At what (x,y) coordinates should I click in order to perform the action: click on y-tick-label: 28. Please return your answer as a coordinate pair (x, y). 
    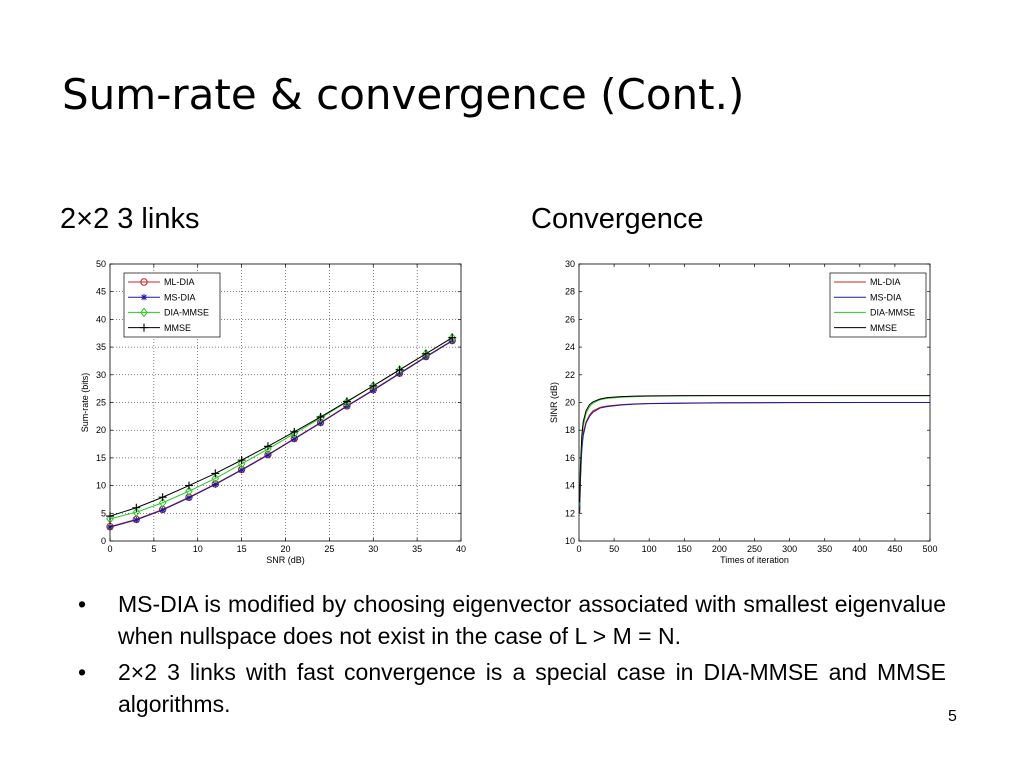
    Looking at the image, I should click on (570, 292).